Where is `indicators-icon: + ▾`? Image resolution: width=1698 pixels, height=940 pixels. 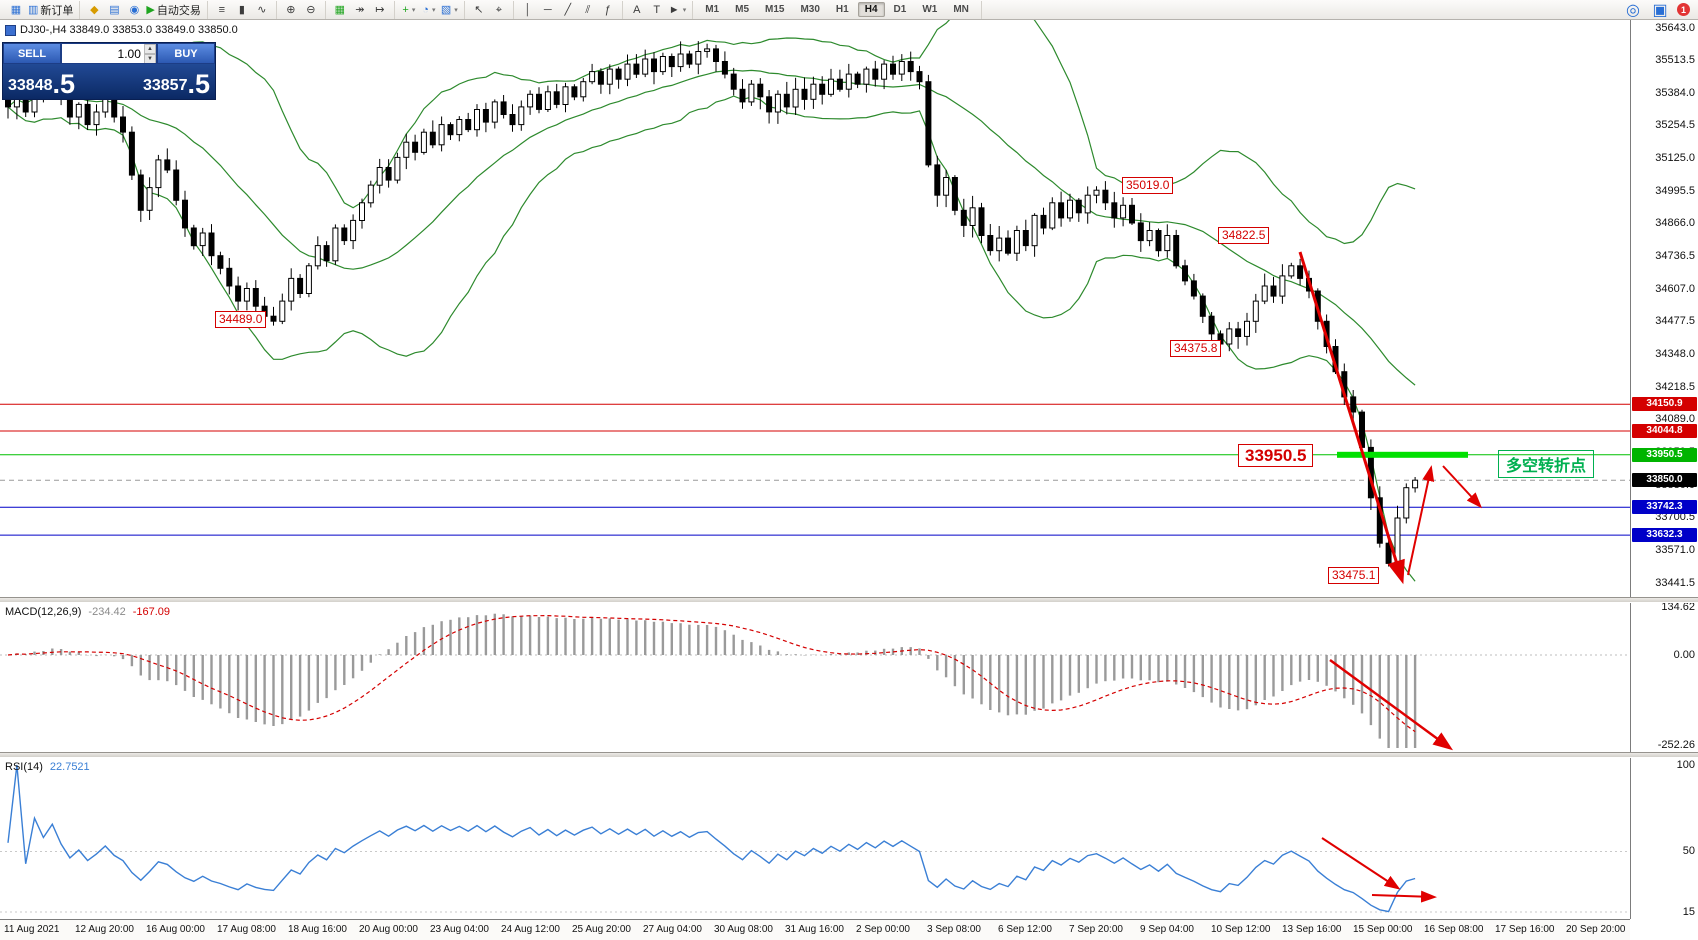
indicators-icon: + ▾ is located at coordinates (409, 9).